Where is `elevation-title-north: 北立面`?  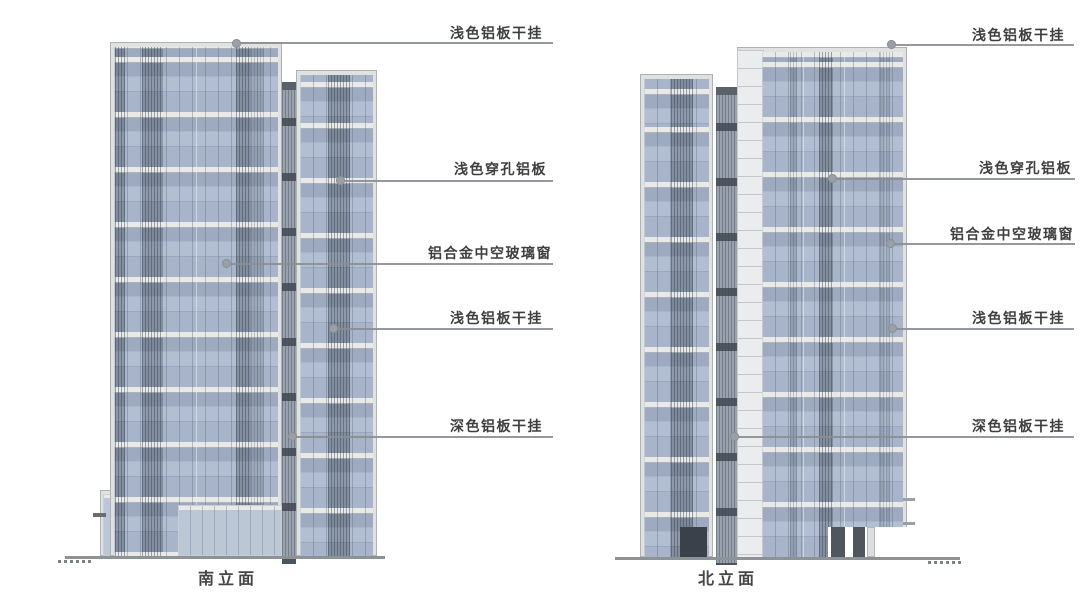 elevation-title-north: 北立面 is located at coordinates (727, 579).